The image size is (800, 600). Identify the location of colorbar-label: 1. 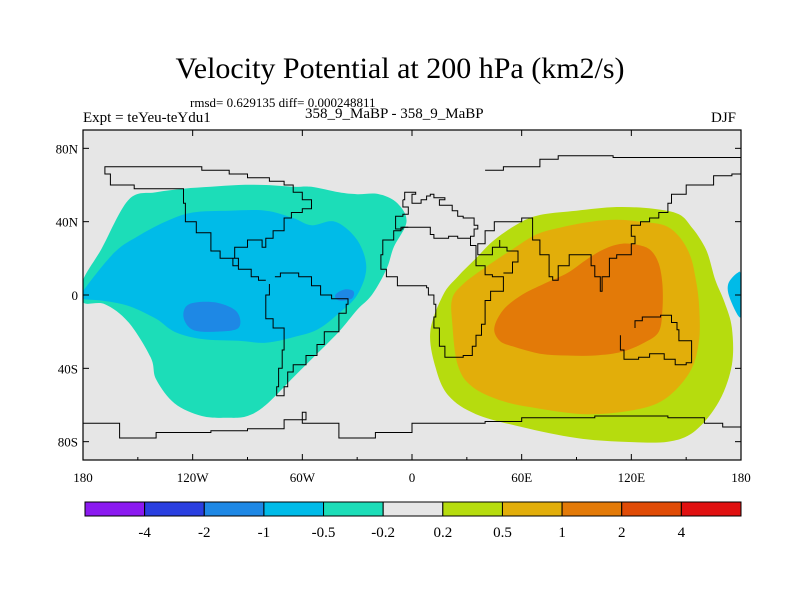
(562, 533).